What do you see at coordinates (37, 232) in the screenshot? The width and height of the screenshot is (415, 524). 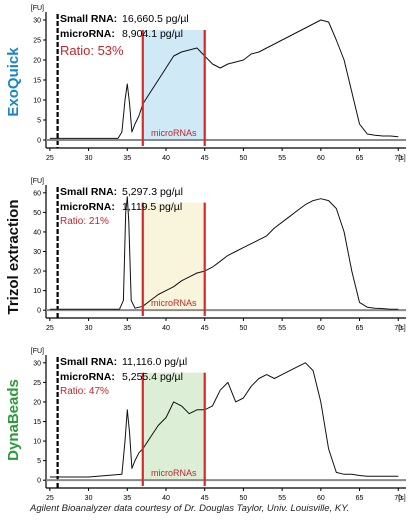 I see `y-tick-label: 40` at bounding box center [37, 232].